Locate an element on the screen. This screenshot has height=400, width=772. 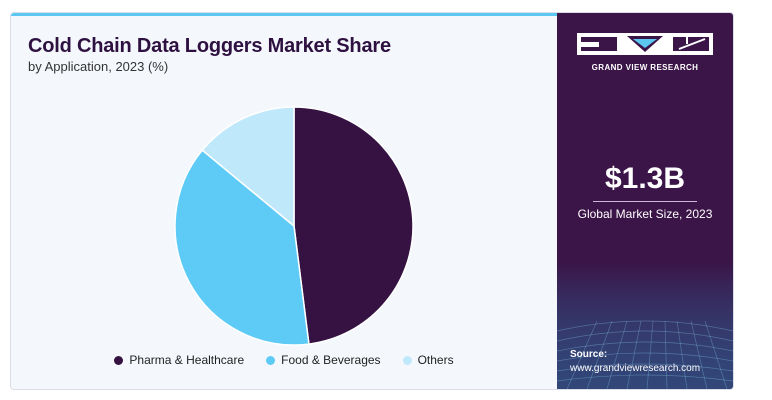
legend-label: Others is located at coordinates (435, 360).